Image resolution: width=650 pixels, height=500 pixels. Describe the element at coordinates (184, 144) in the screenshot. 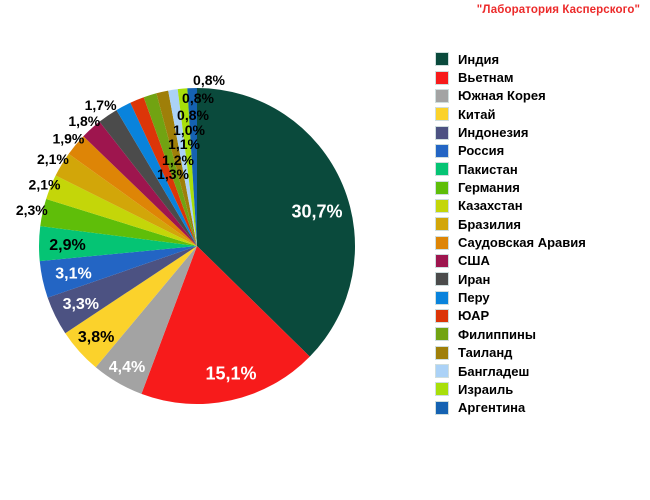

I see `percent-label: 1,1%` at that location.